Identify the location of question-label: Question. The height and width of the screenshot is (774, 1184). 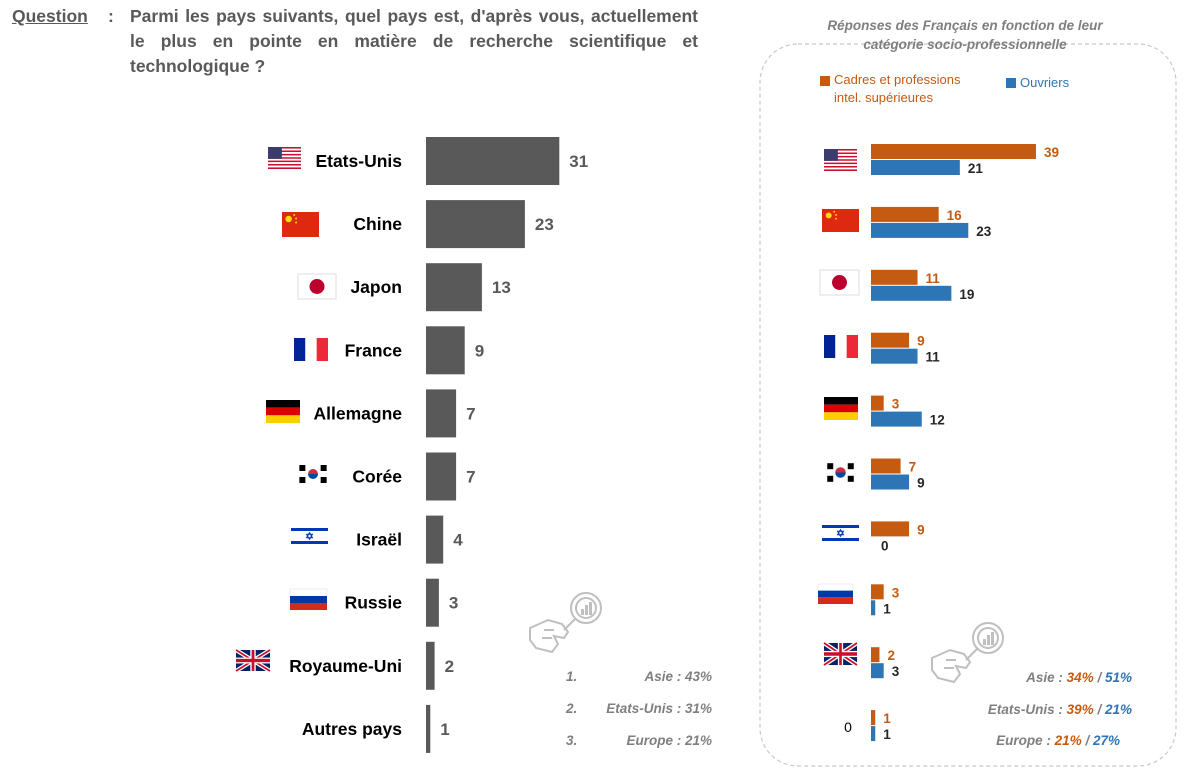
(50, 16).